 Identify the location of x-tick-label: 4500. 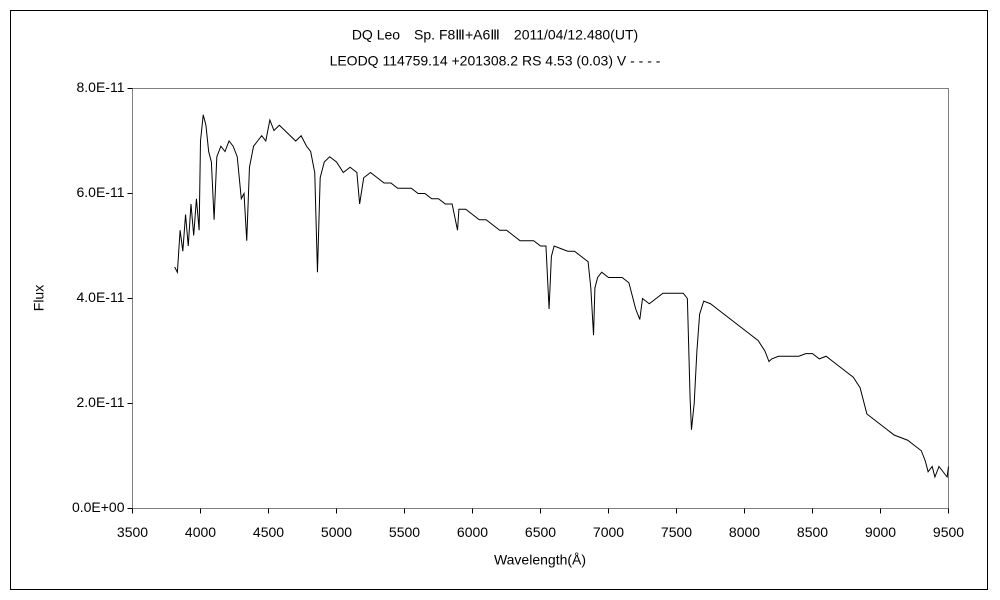
(268, 532).